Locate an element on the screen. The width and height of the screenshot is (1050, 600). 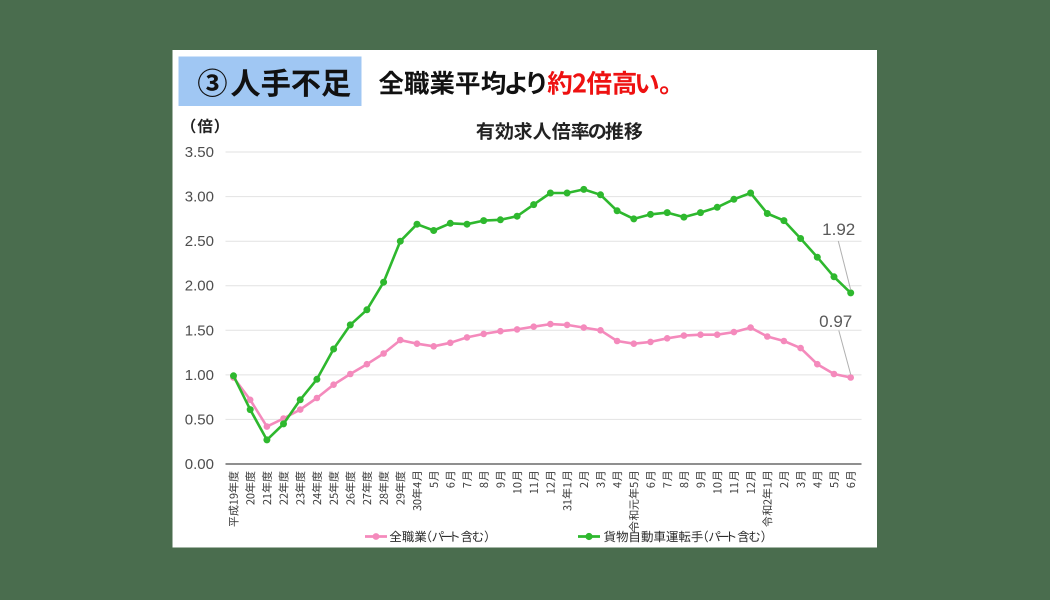
svg-text: 1.00 is located at coordinates (199, 375).